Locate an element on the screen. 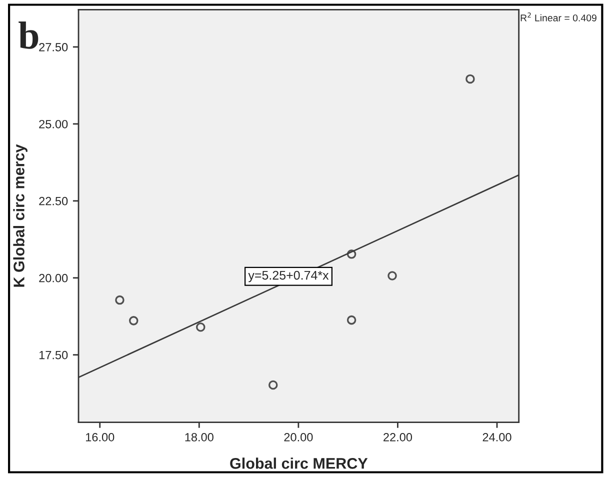 The image size is (604, 477). y-tick-label: 22.50 is located at coordinates (53, 201).